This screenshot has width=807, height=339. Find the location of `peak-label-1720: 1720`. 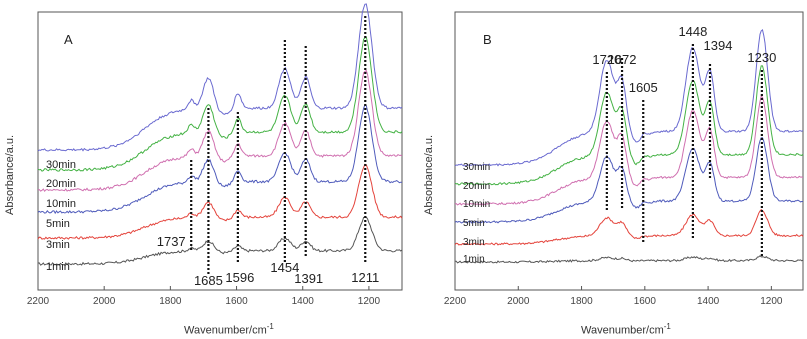

peak-label-1720: 1720 is located at coordinates (606, 59).